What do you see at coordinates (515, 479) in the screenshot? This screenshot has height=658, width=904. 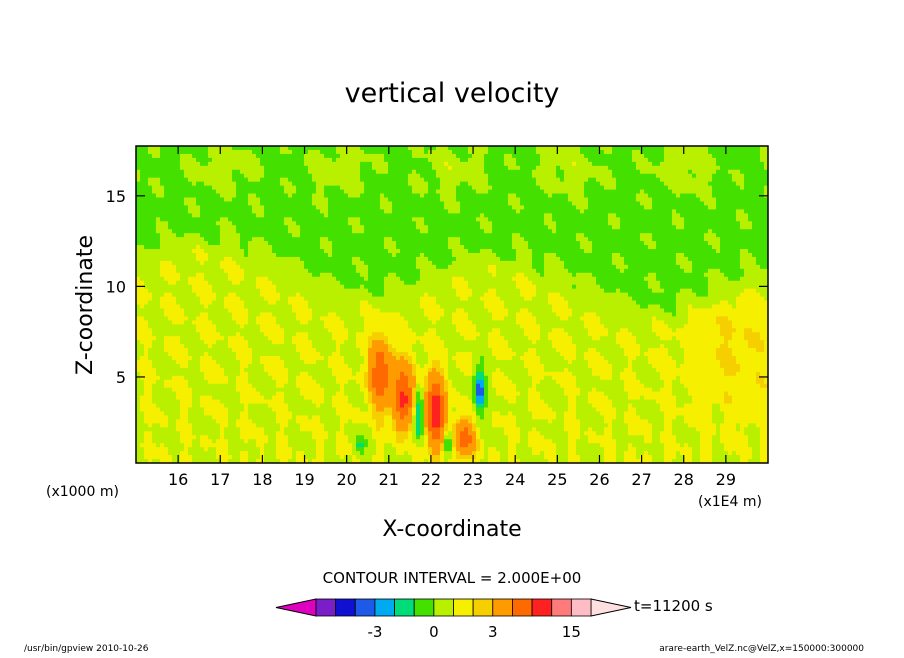 I see `x-tick-label: 24` at bounding box center [515, 479].